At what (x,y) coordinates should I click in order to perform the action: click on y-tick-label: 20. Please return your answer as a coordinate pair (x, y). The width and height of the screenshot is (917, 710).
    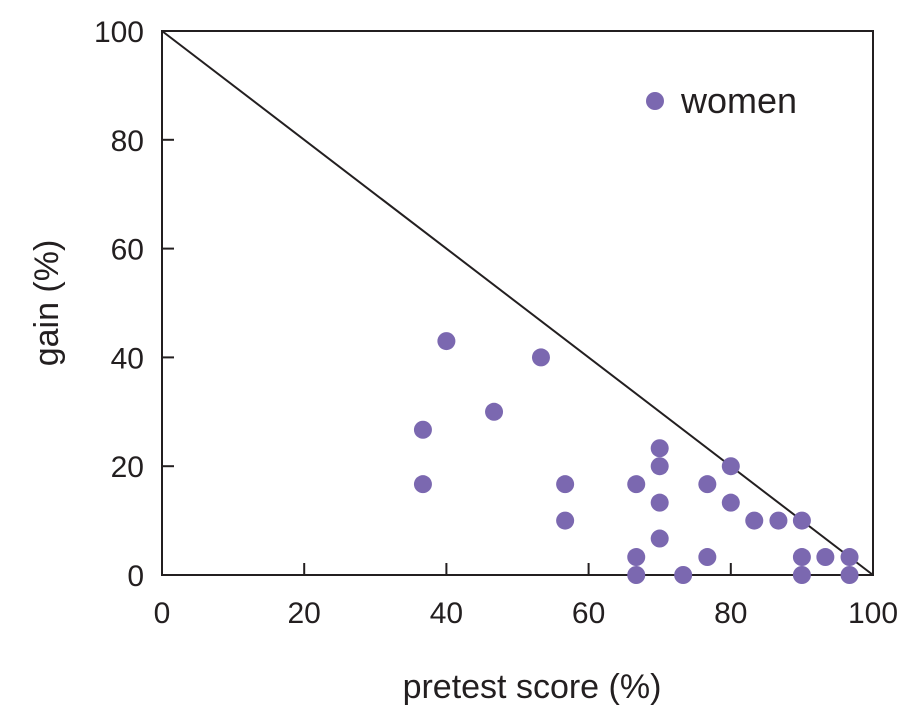
    Looking at the image, I should click on (127, 467).